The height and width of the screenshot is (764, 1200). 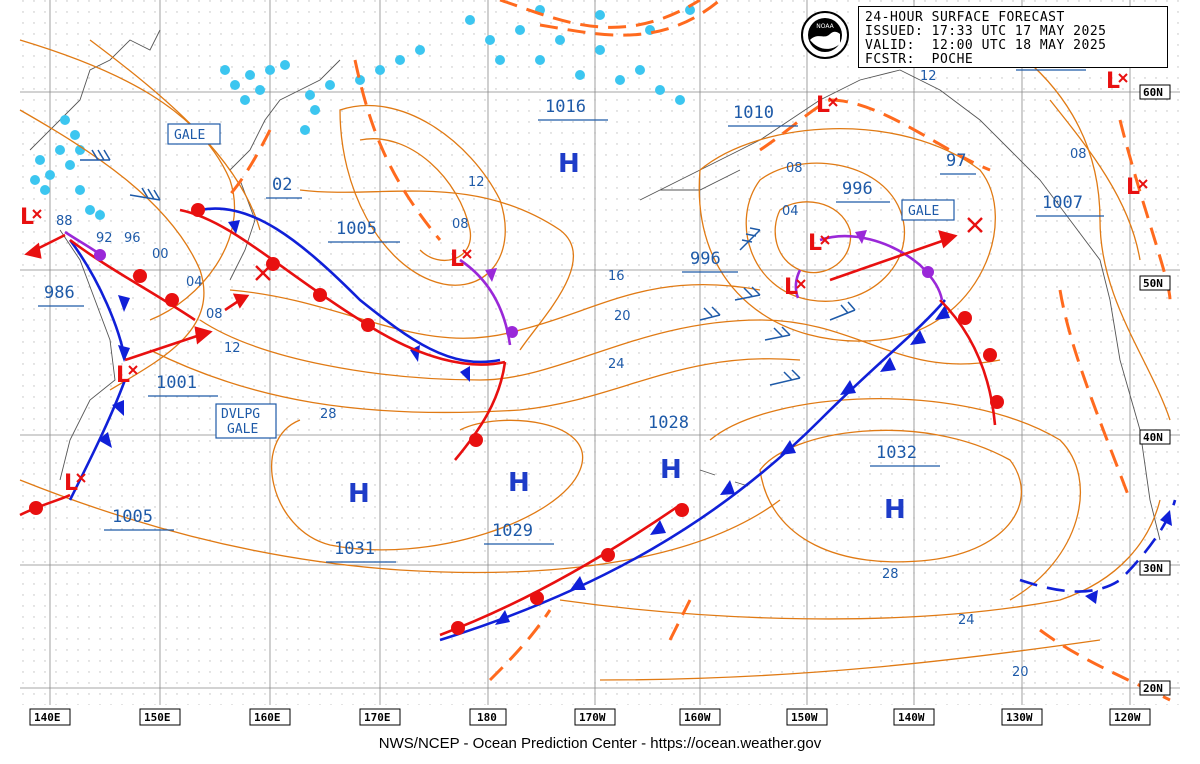 What do you see at coordinates (354, 549) in the screenshot?
I see `pressure-label: 1031` at bounding box center [354, 549].